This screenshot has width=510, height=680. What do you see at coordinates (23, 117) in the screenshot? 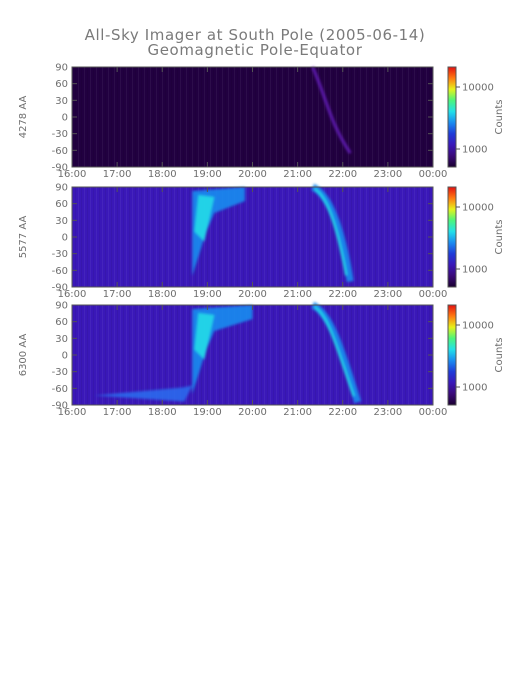
I see `y-axis-label: 4278 AA` at bounding box center [23, 117].